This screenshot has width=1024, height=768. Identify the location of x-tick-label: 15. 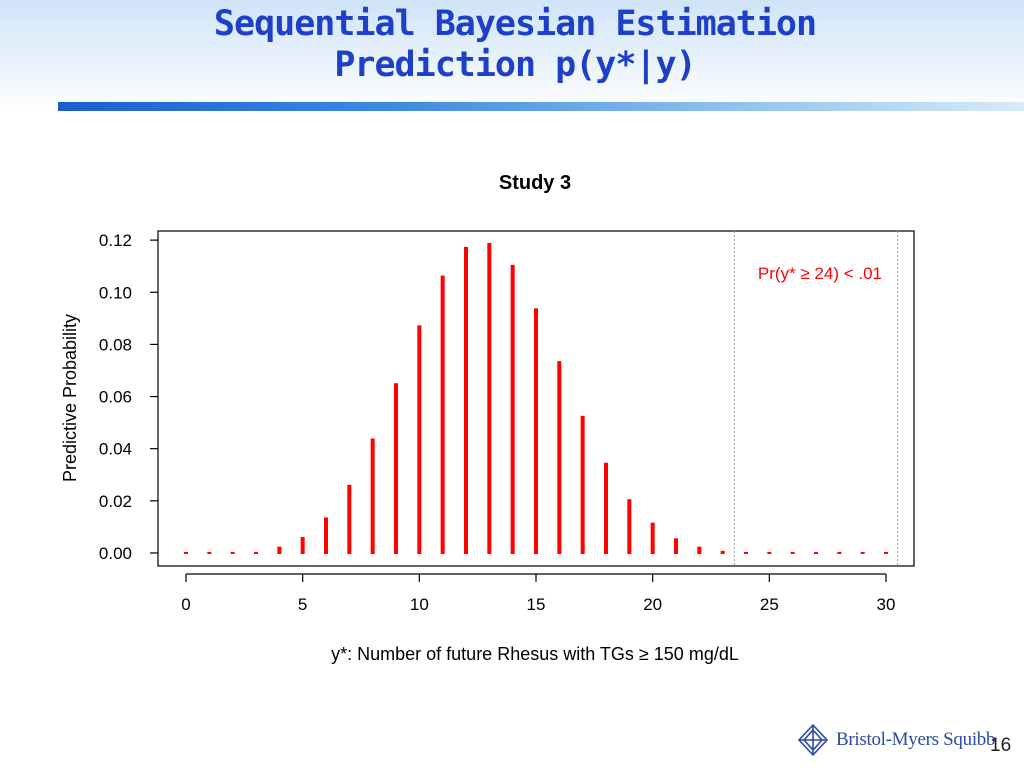
(536, 604).